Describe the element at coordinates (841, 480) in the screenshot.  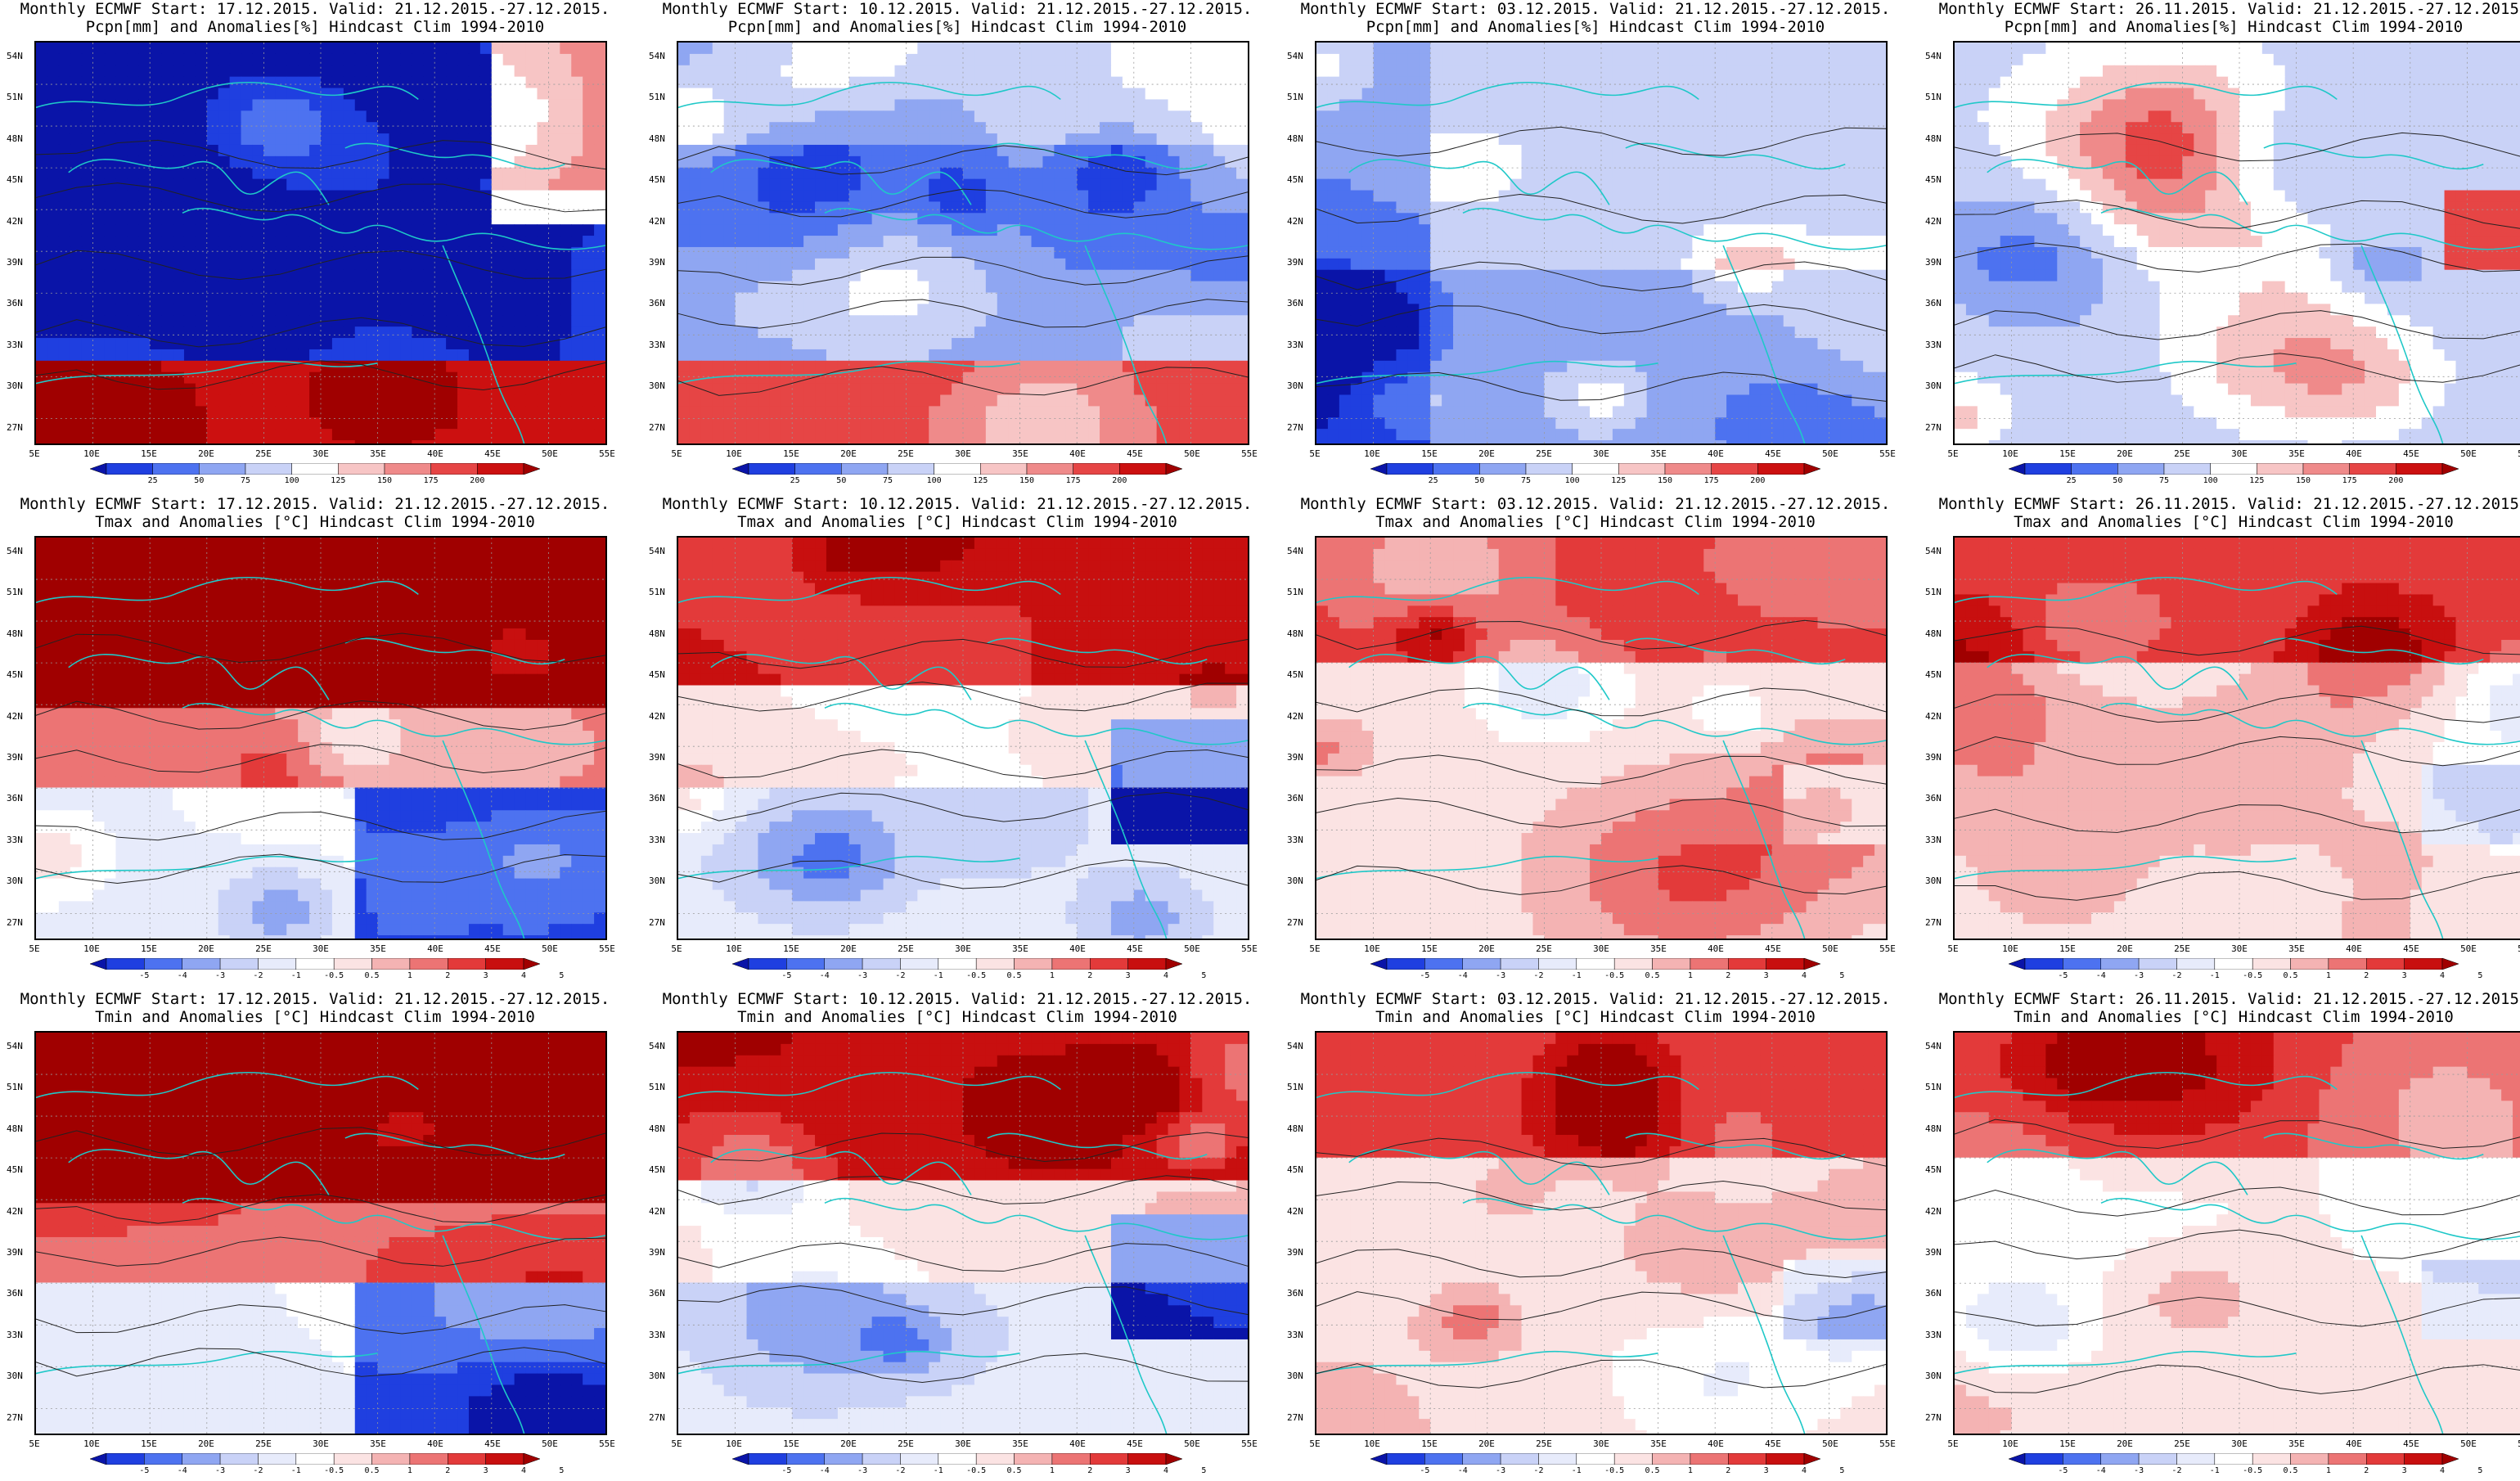
I see `colorbar-tick-label: 50` at that location.